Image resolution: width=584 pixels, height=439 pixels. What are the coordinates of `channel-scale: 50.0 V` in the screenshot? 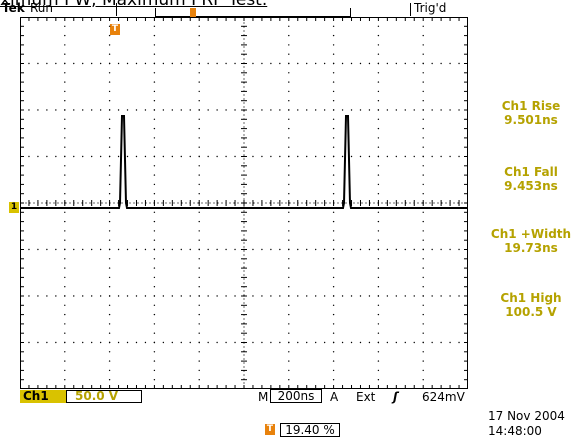 It's located at (104, 396).